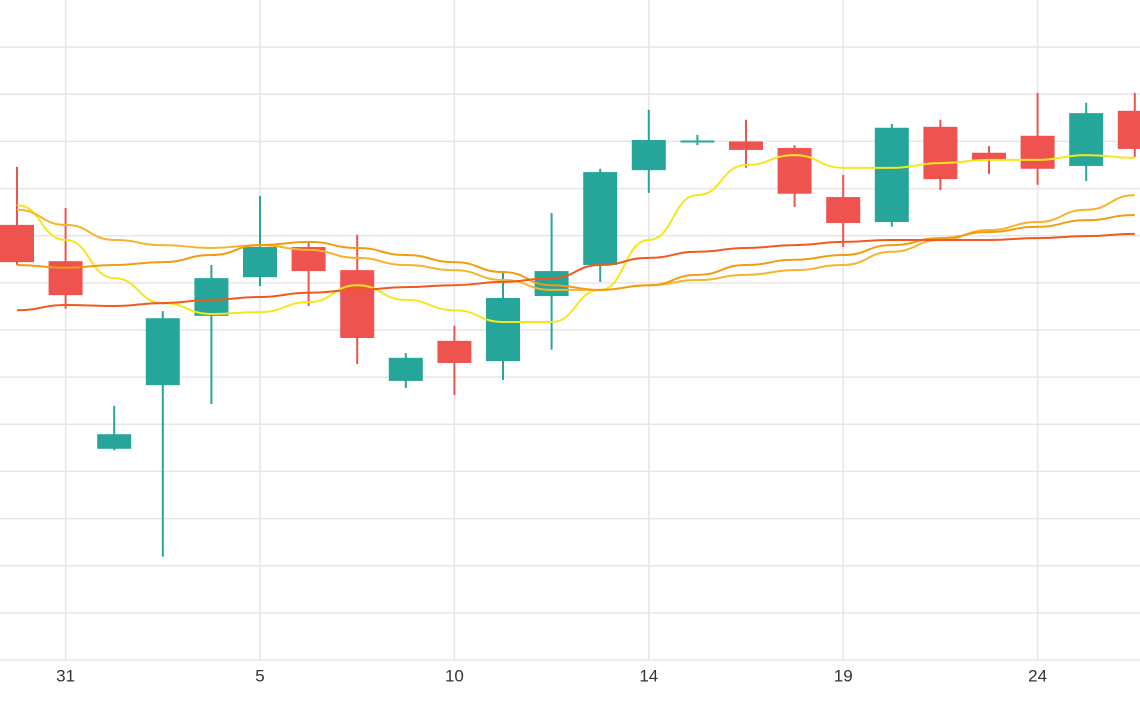  Describe the element at coordinates (259, 675) in the screenshot. I see `x-tick-label: 5` at that location.